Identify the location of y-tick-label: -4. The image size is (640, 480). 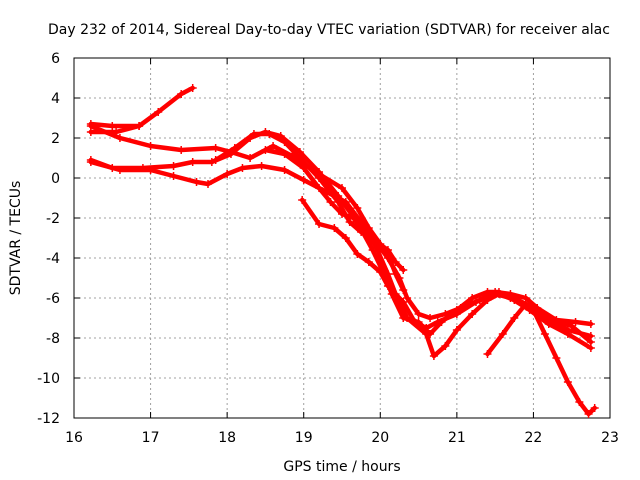
(53, 259).